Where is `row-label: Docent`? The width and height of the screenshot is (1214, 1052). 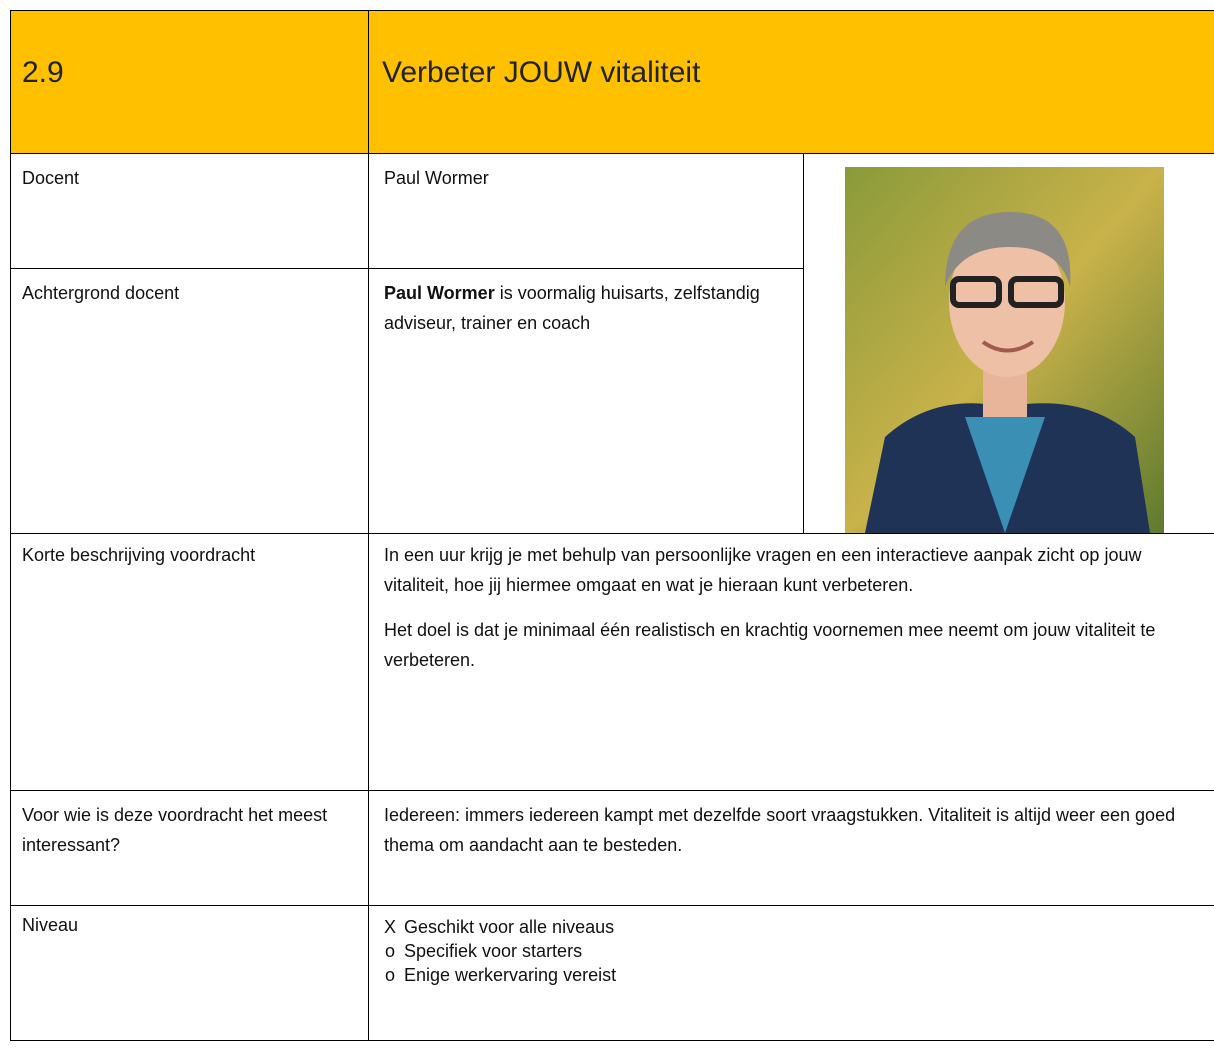
row-label: Docent is located at coordinates (51, 178).